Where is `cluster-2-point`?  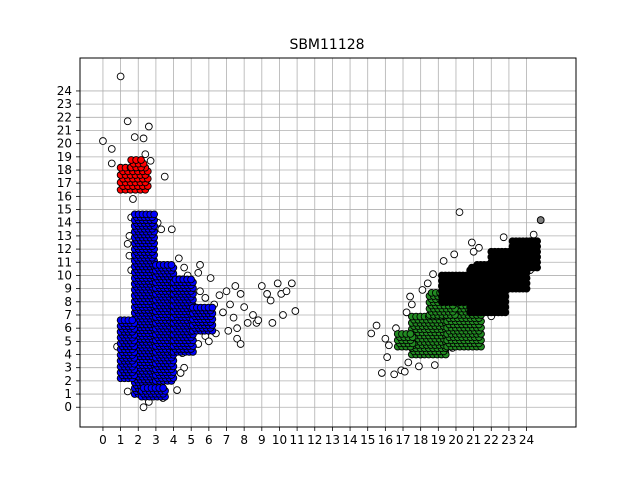 cluster-2-point is located at coordinates (410, 334).